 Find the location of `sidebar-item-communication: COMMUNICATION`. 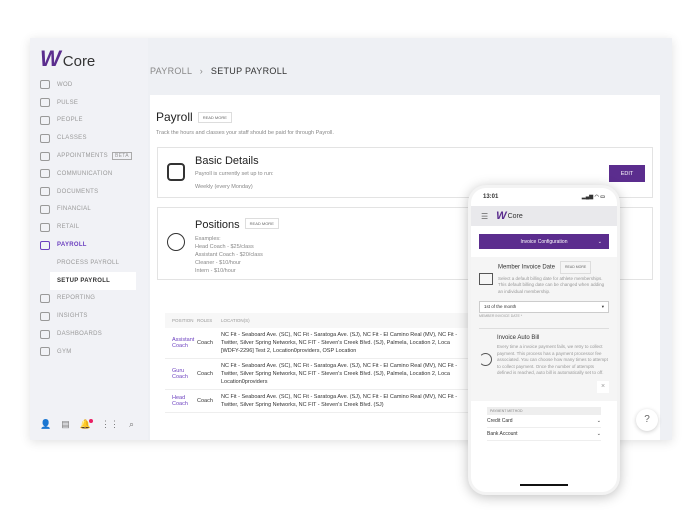

sidebar-item-communication: COMMUNICATION is located at coordinates (89, 174).